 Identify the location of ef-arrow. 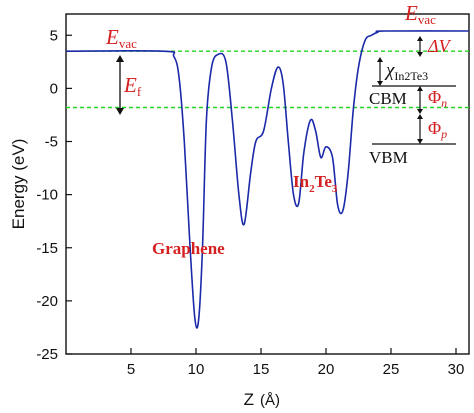
(120, 85).